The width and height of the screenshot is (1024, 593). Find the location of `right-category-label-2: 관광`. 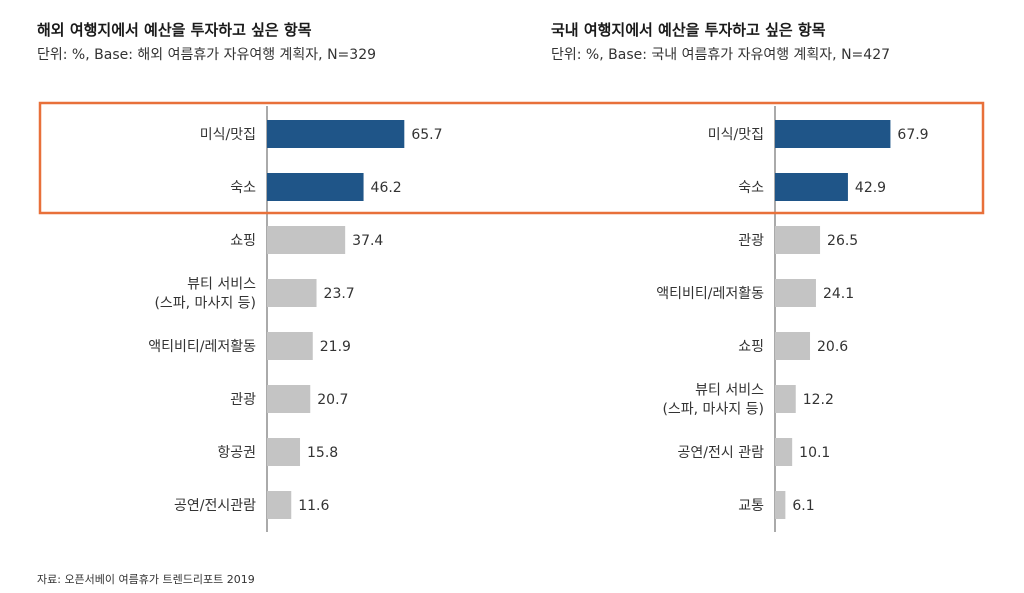

right-category-label-2: 관광 is located at coordinates (751, 241).